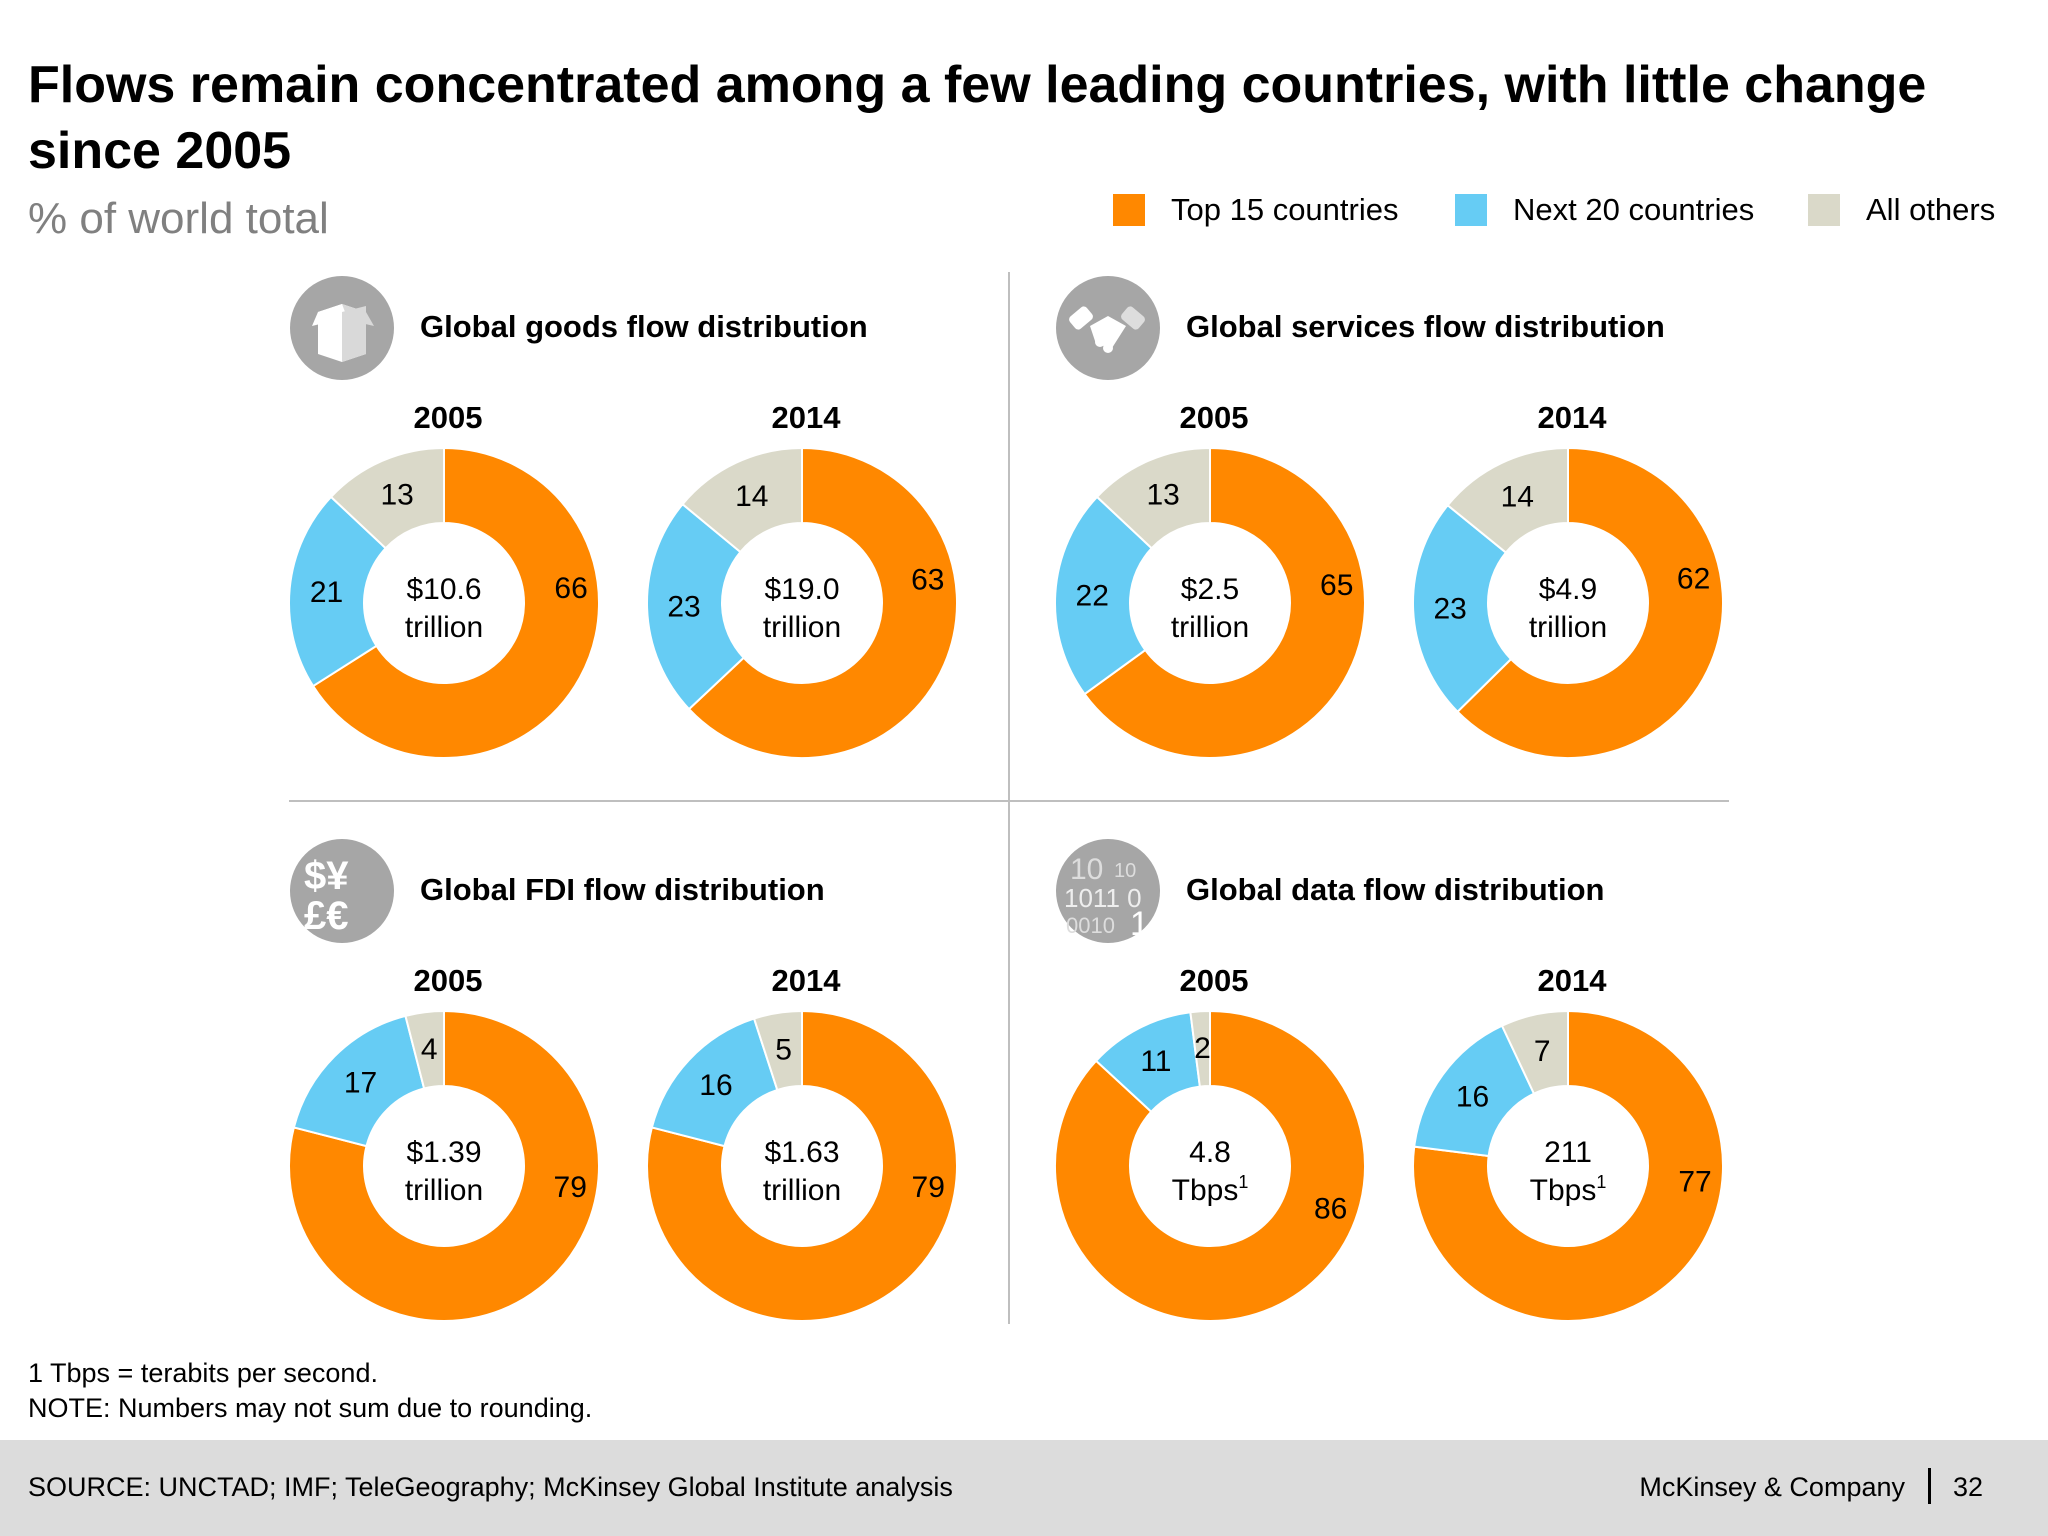 The image size is (2048, 1536). What do you see at coordinates (1929, 1486) in the screenshot?
I see `footer-divider` at bounding box center [1929, 1486].